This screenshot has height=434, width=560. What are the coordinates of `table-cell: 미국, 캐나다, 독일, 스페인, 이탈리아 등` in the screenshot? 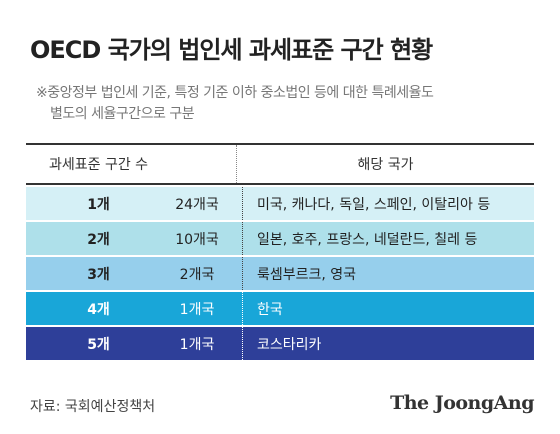 It's located at (388, 203).